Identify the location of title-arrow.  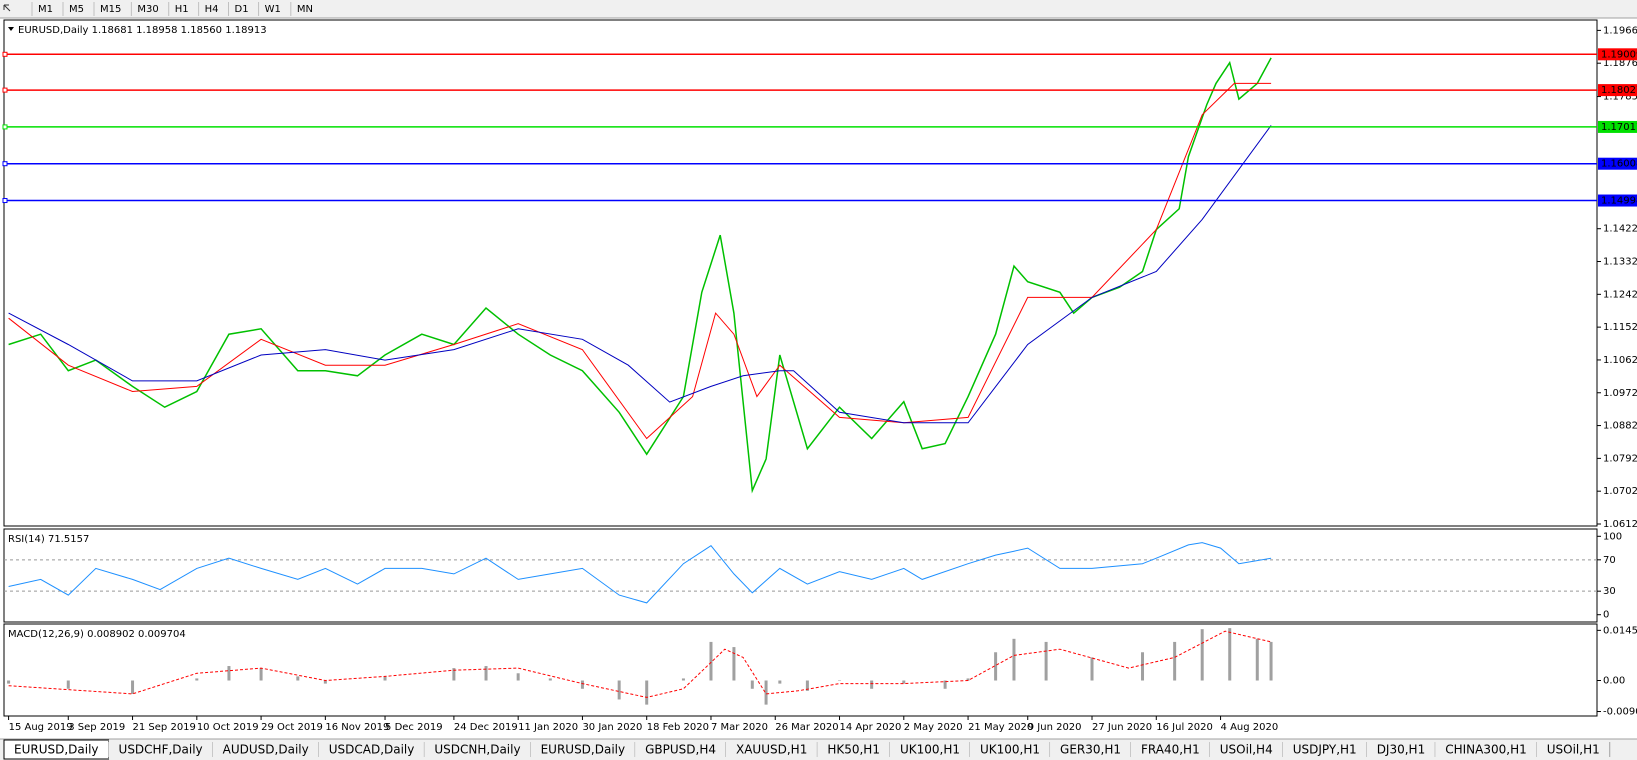
(11, 29).